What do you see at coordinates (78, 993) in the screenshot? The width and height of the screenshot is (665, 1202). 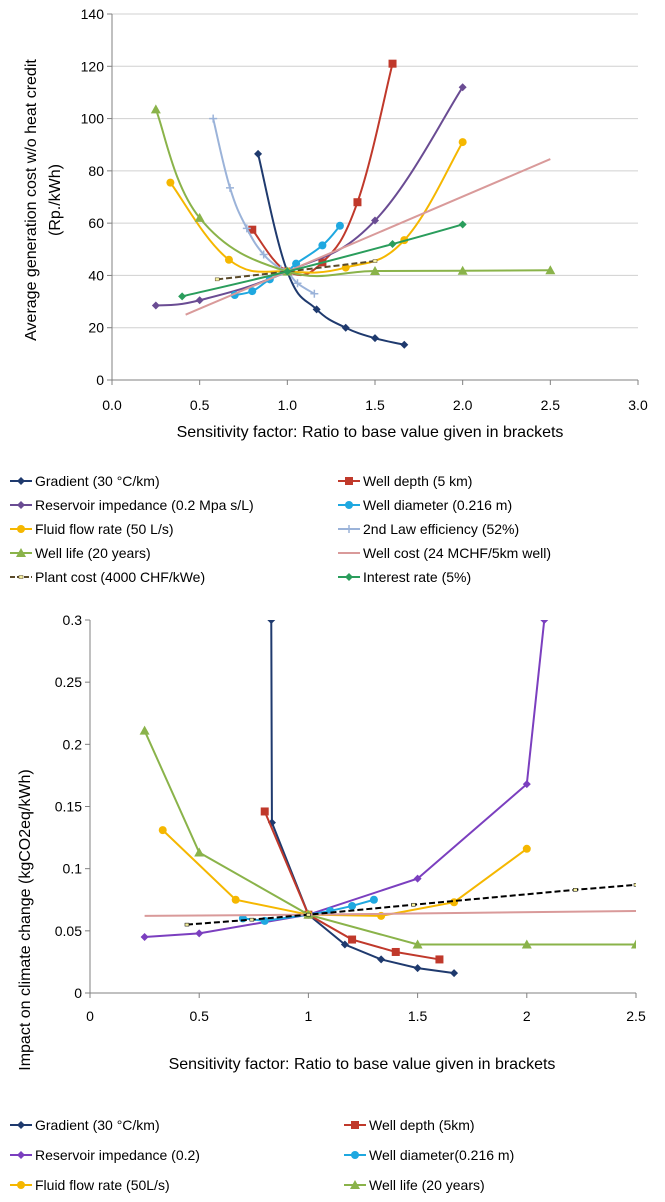 I see `y-tick-label: 0` at bounding box center [78, 993].